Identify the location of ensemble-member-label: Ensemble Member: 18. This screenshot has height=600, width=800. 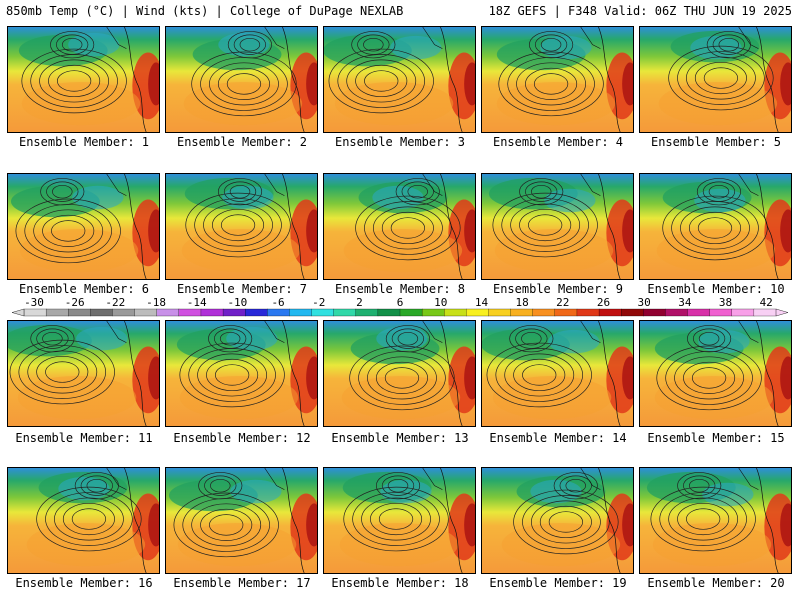
(400, 583).